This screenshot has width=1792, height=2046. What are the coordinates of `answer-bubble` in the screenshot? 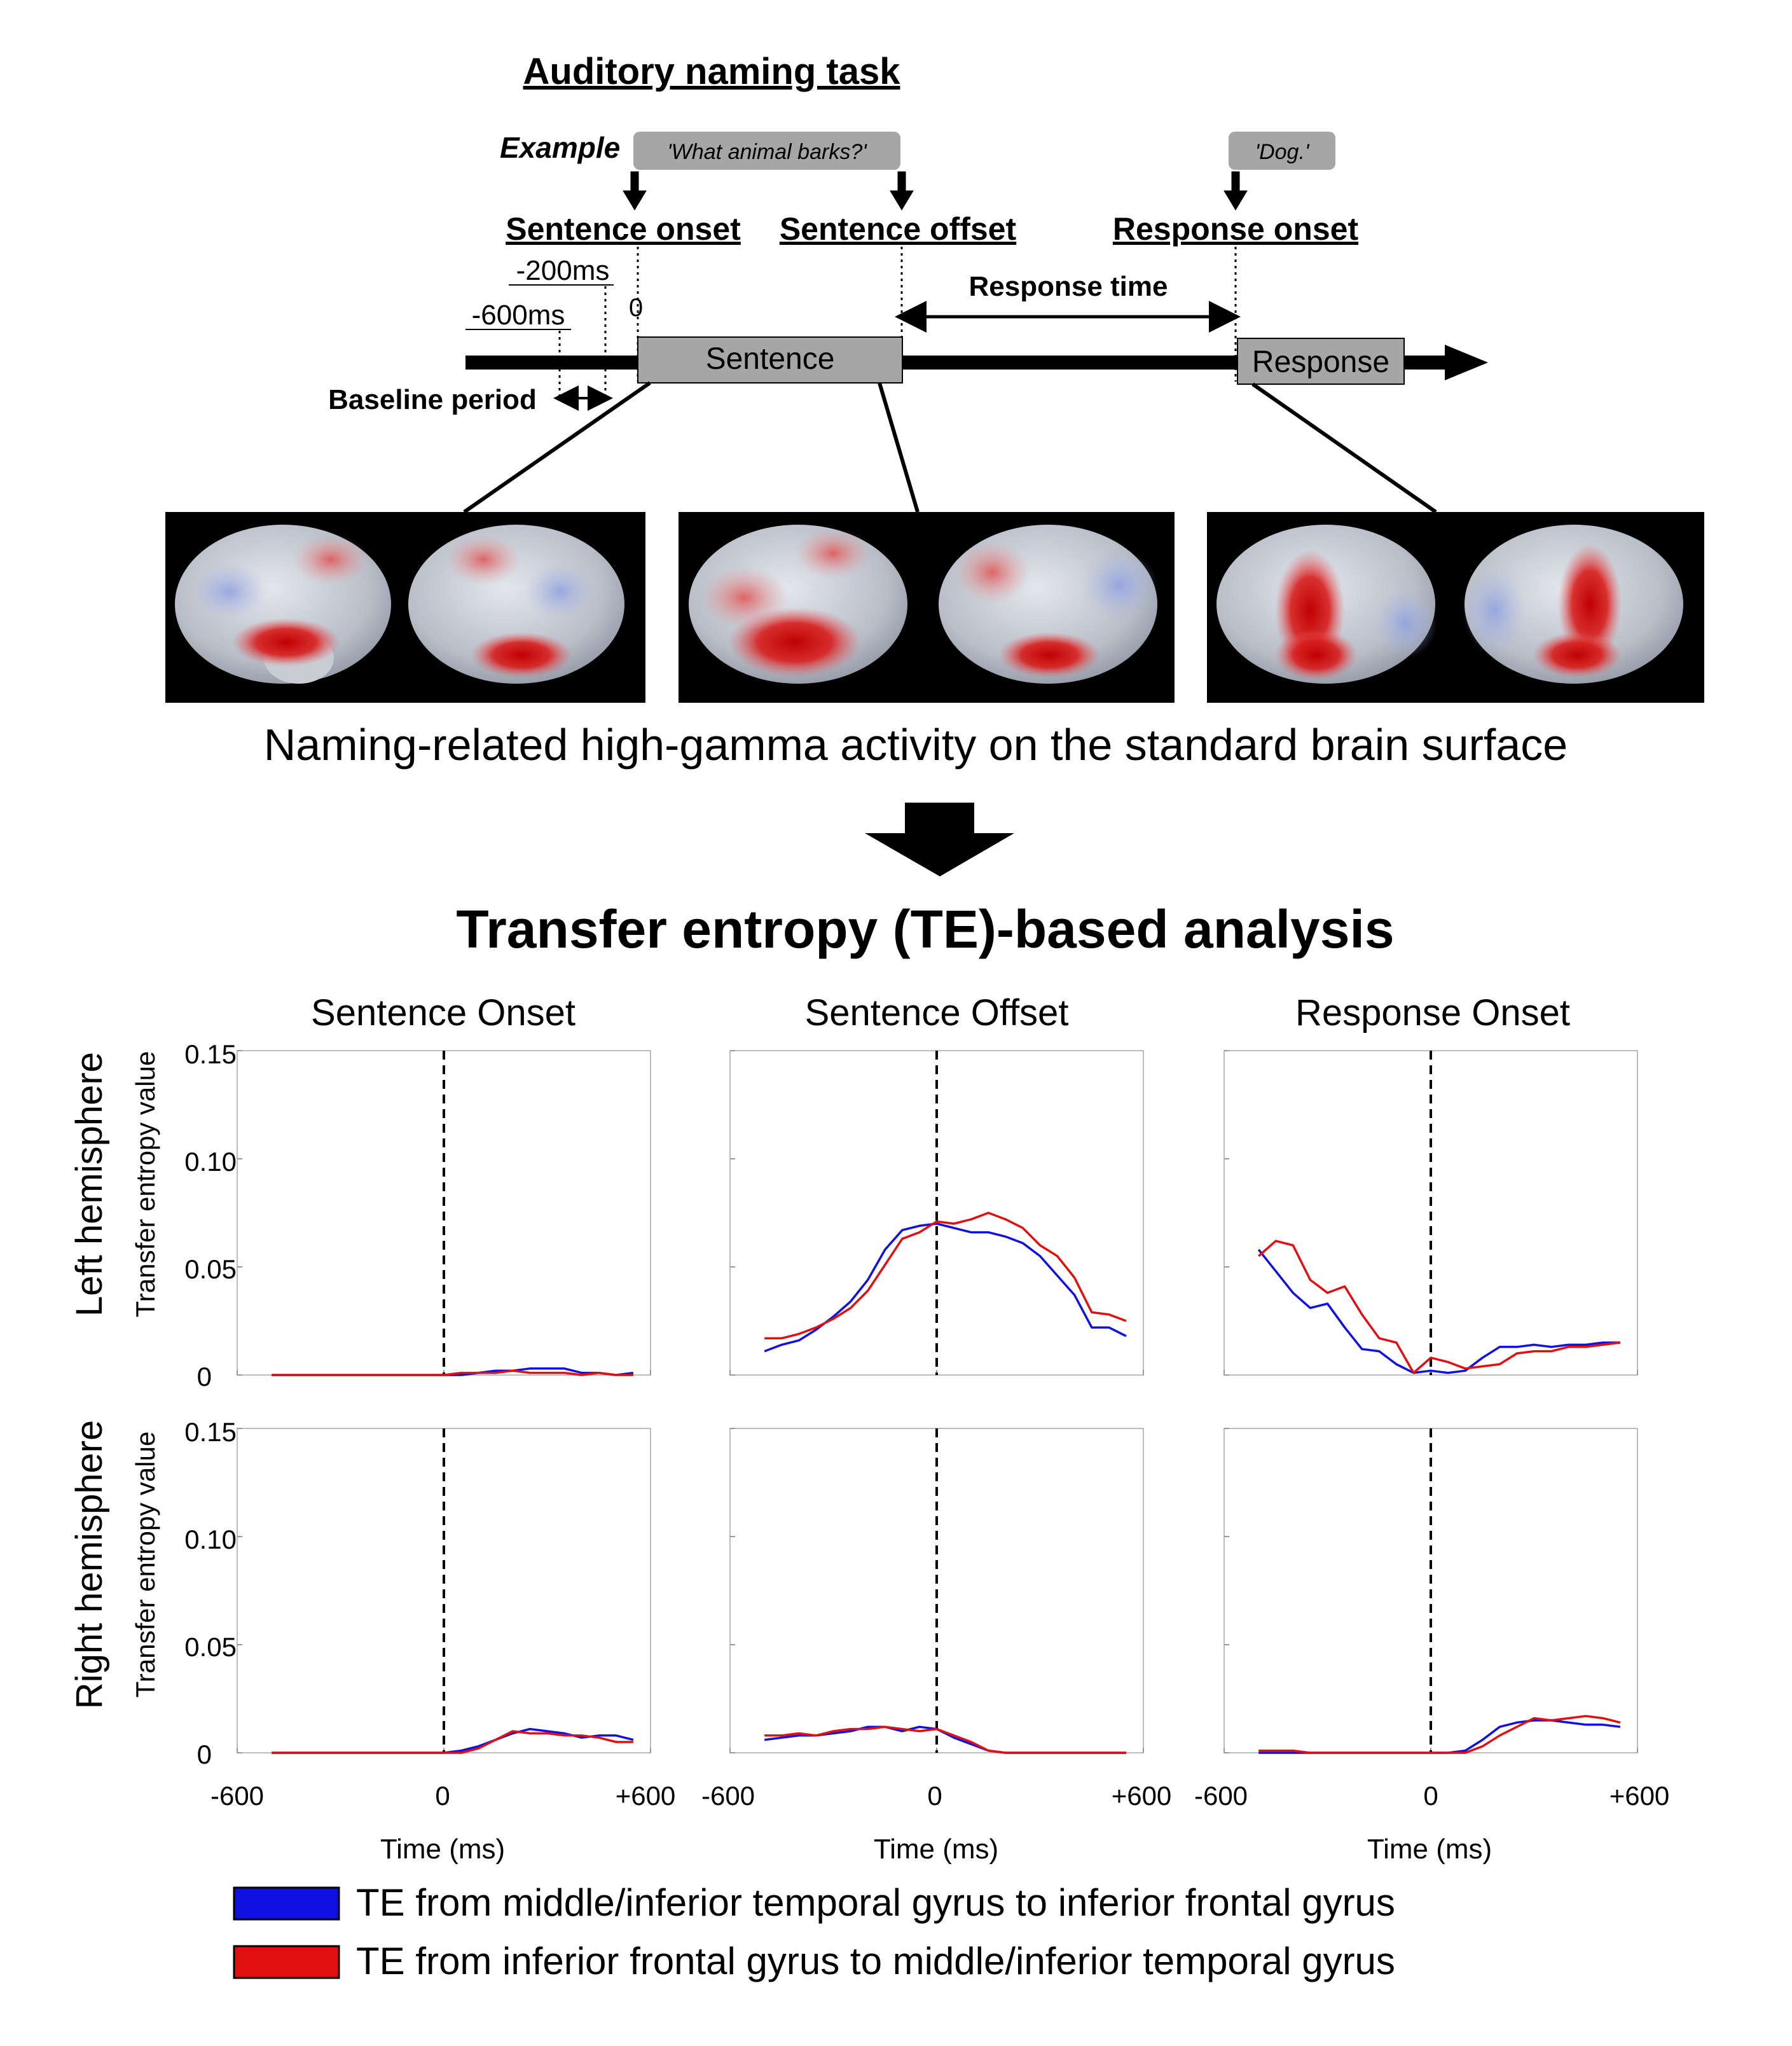 It's located at (1282, 151).